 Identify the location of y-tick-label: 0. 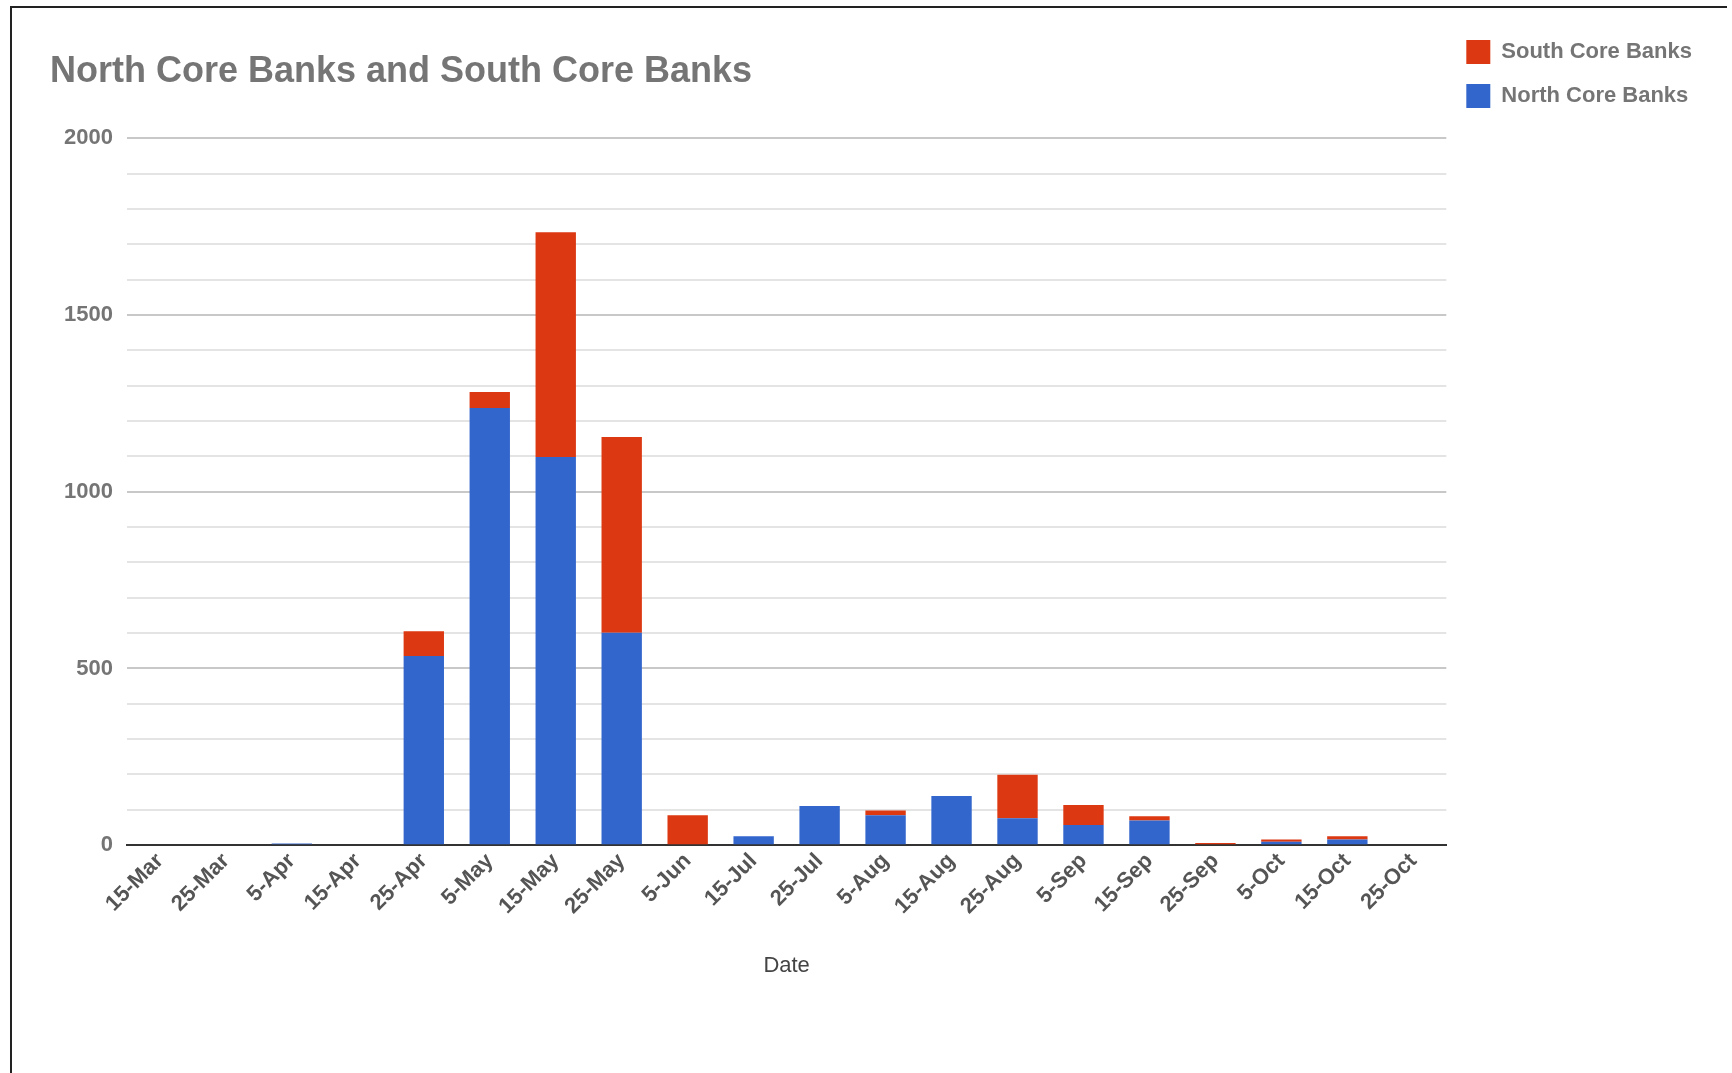
(106, 844).